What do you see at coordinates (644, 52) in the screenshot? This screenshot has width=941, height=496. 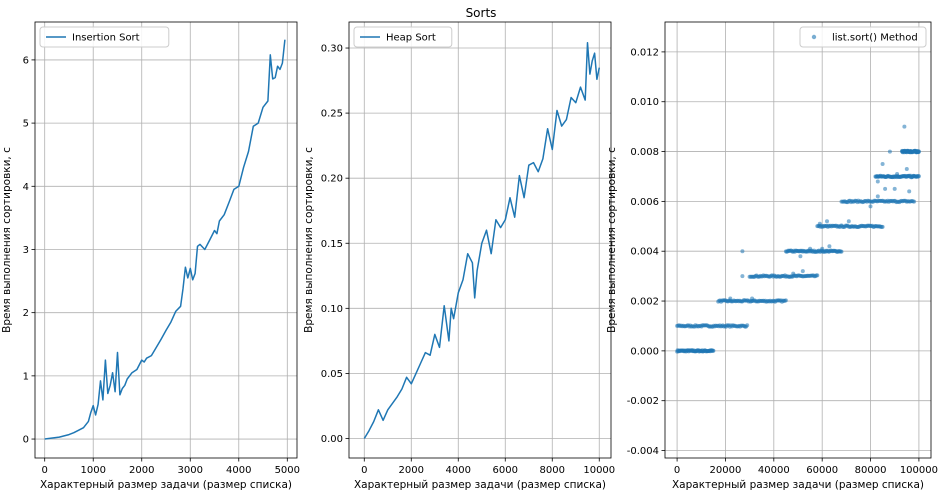 I see `y-tick-label: 0.012` at bounding box center [644, 52].